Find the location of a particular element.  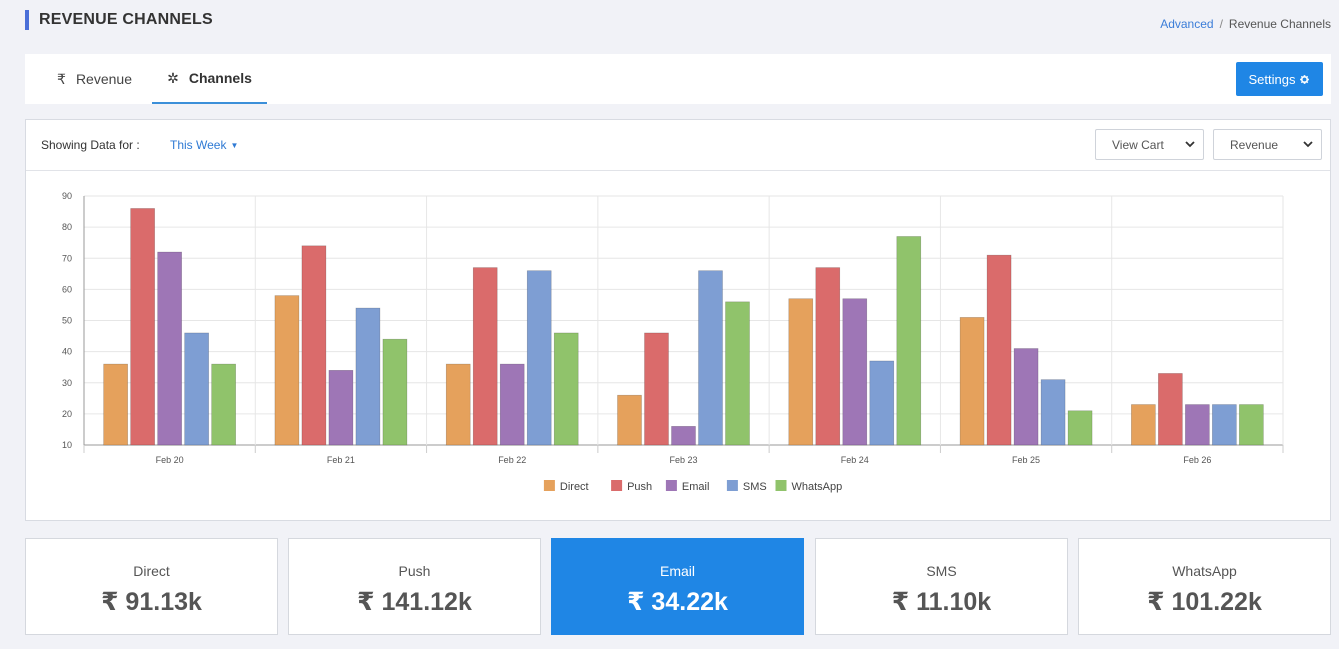

stat-value: ₹ 11.10k is located at coordinates (941, 602).